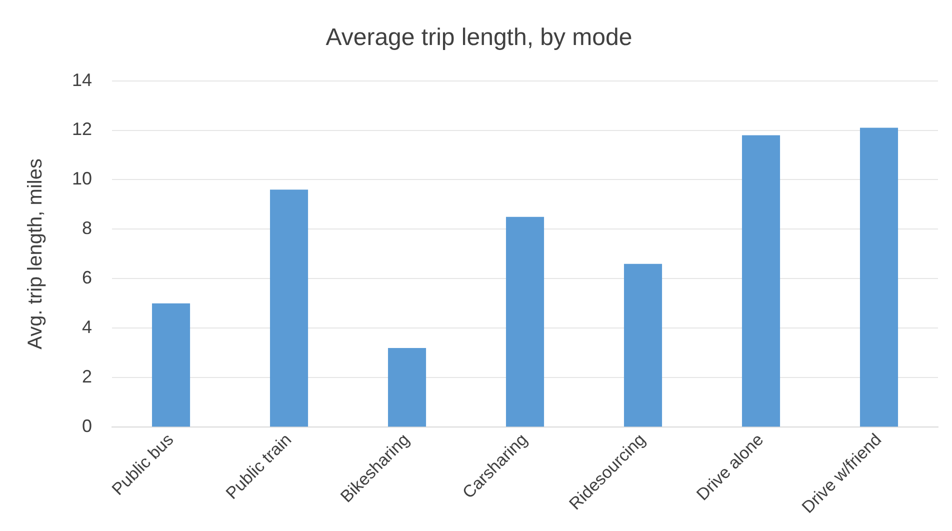 The width and height of the screenshot is (952, 531). What do you see at coordinates (87, 327) in the screenshot?
I see `y-tick-label: 4` at bounding box center [87, 327].